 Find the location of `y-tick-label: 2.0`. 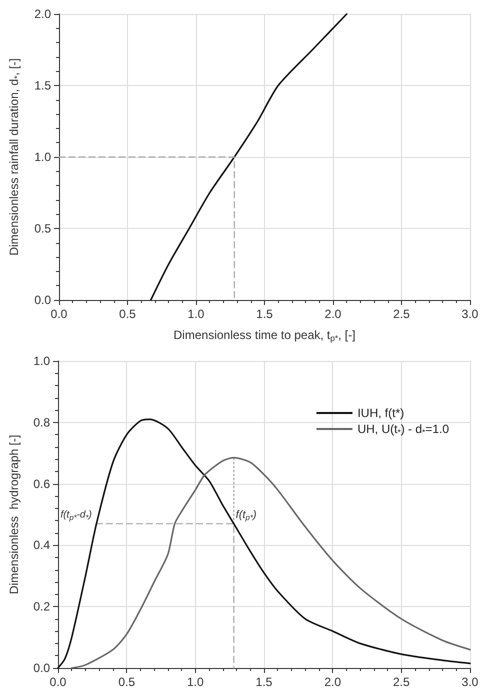

y-tick-label: 2.0 is located at coordinates (43, 14).